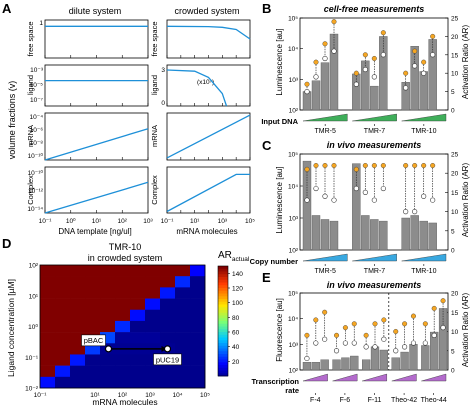  I want to click on col-title-dilute: dilute system, so click(95, 11).